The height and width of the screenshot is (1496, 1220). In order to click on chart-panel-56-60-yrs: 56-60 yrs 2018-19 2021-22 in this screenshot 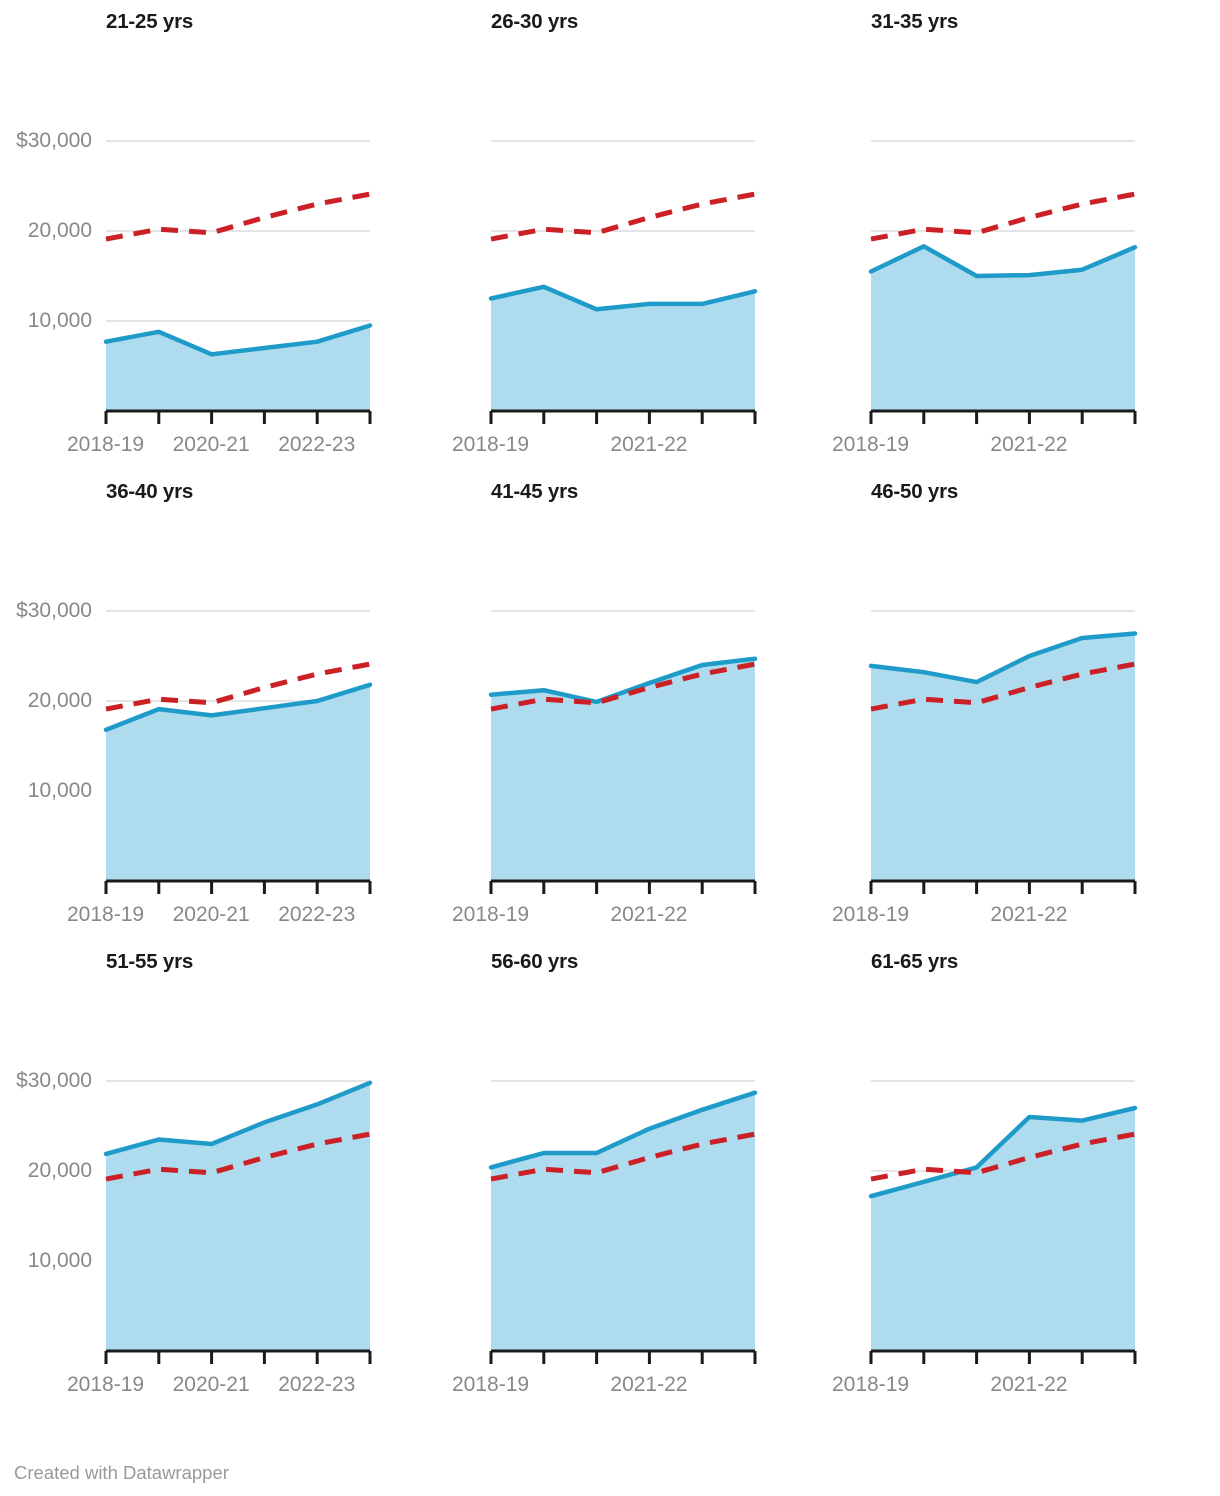, I will do `click(580, 1173)`.